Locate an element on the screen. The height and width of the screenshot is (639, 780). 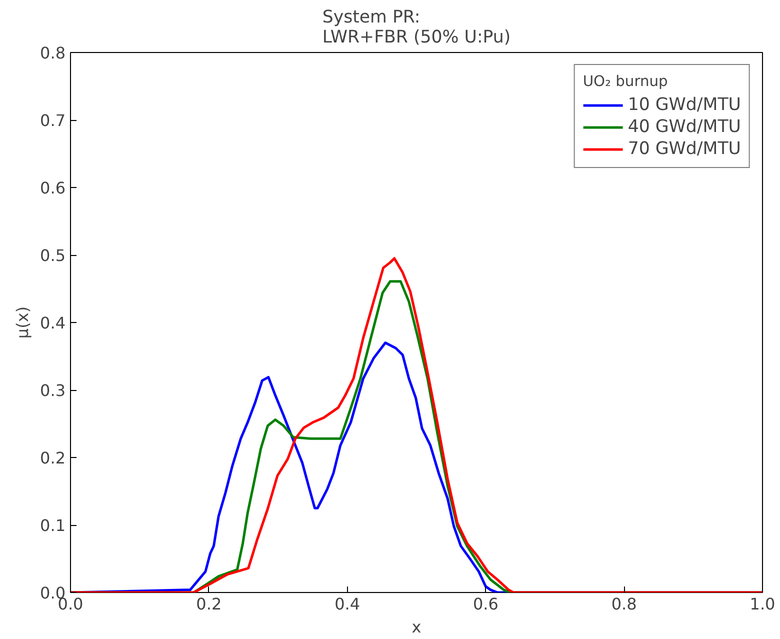
y-tick-label: 0.8 is located at coordinates (53, 53).